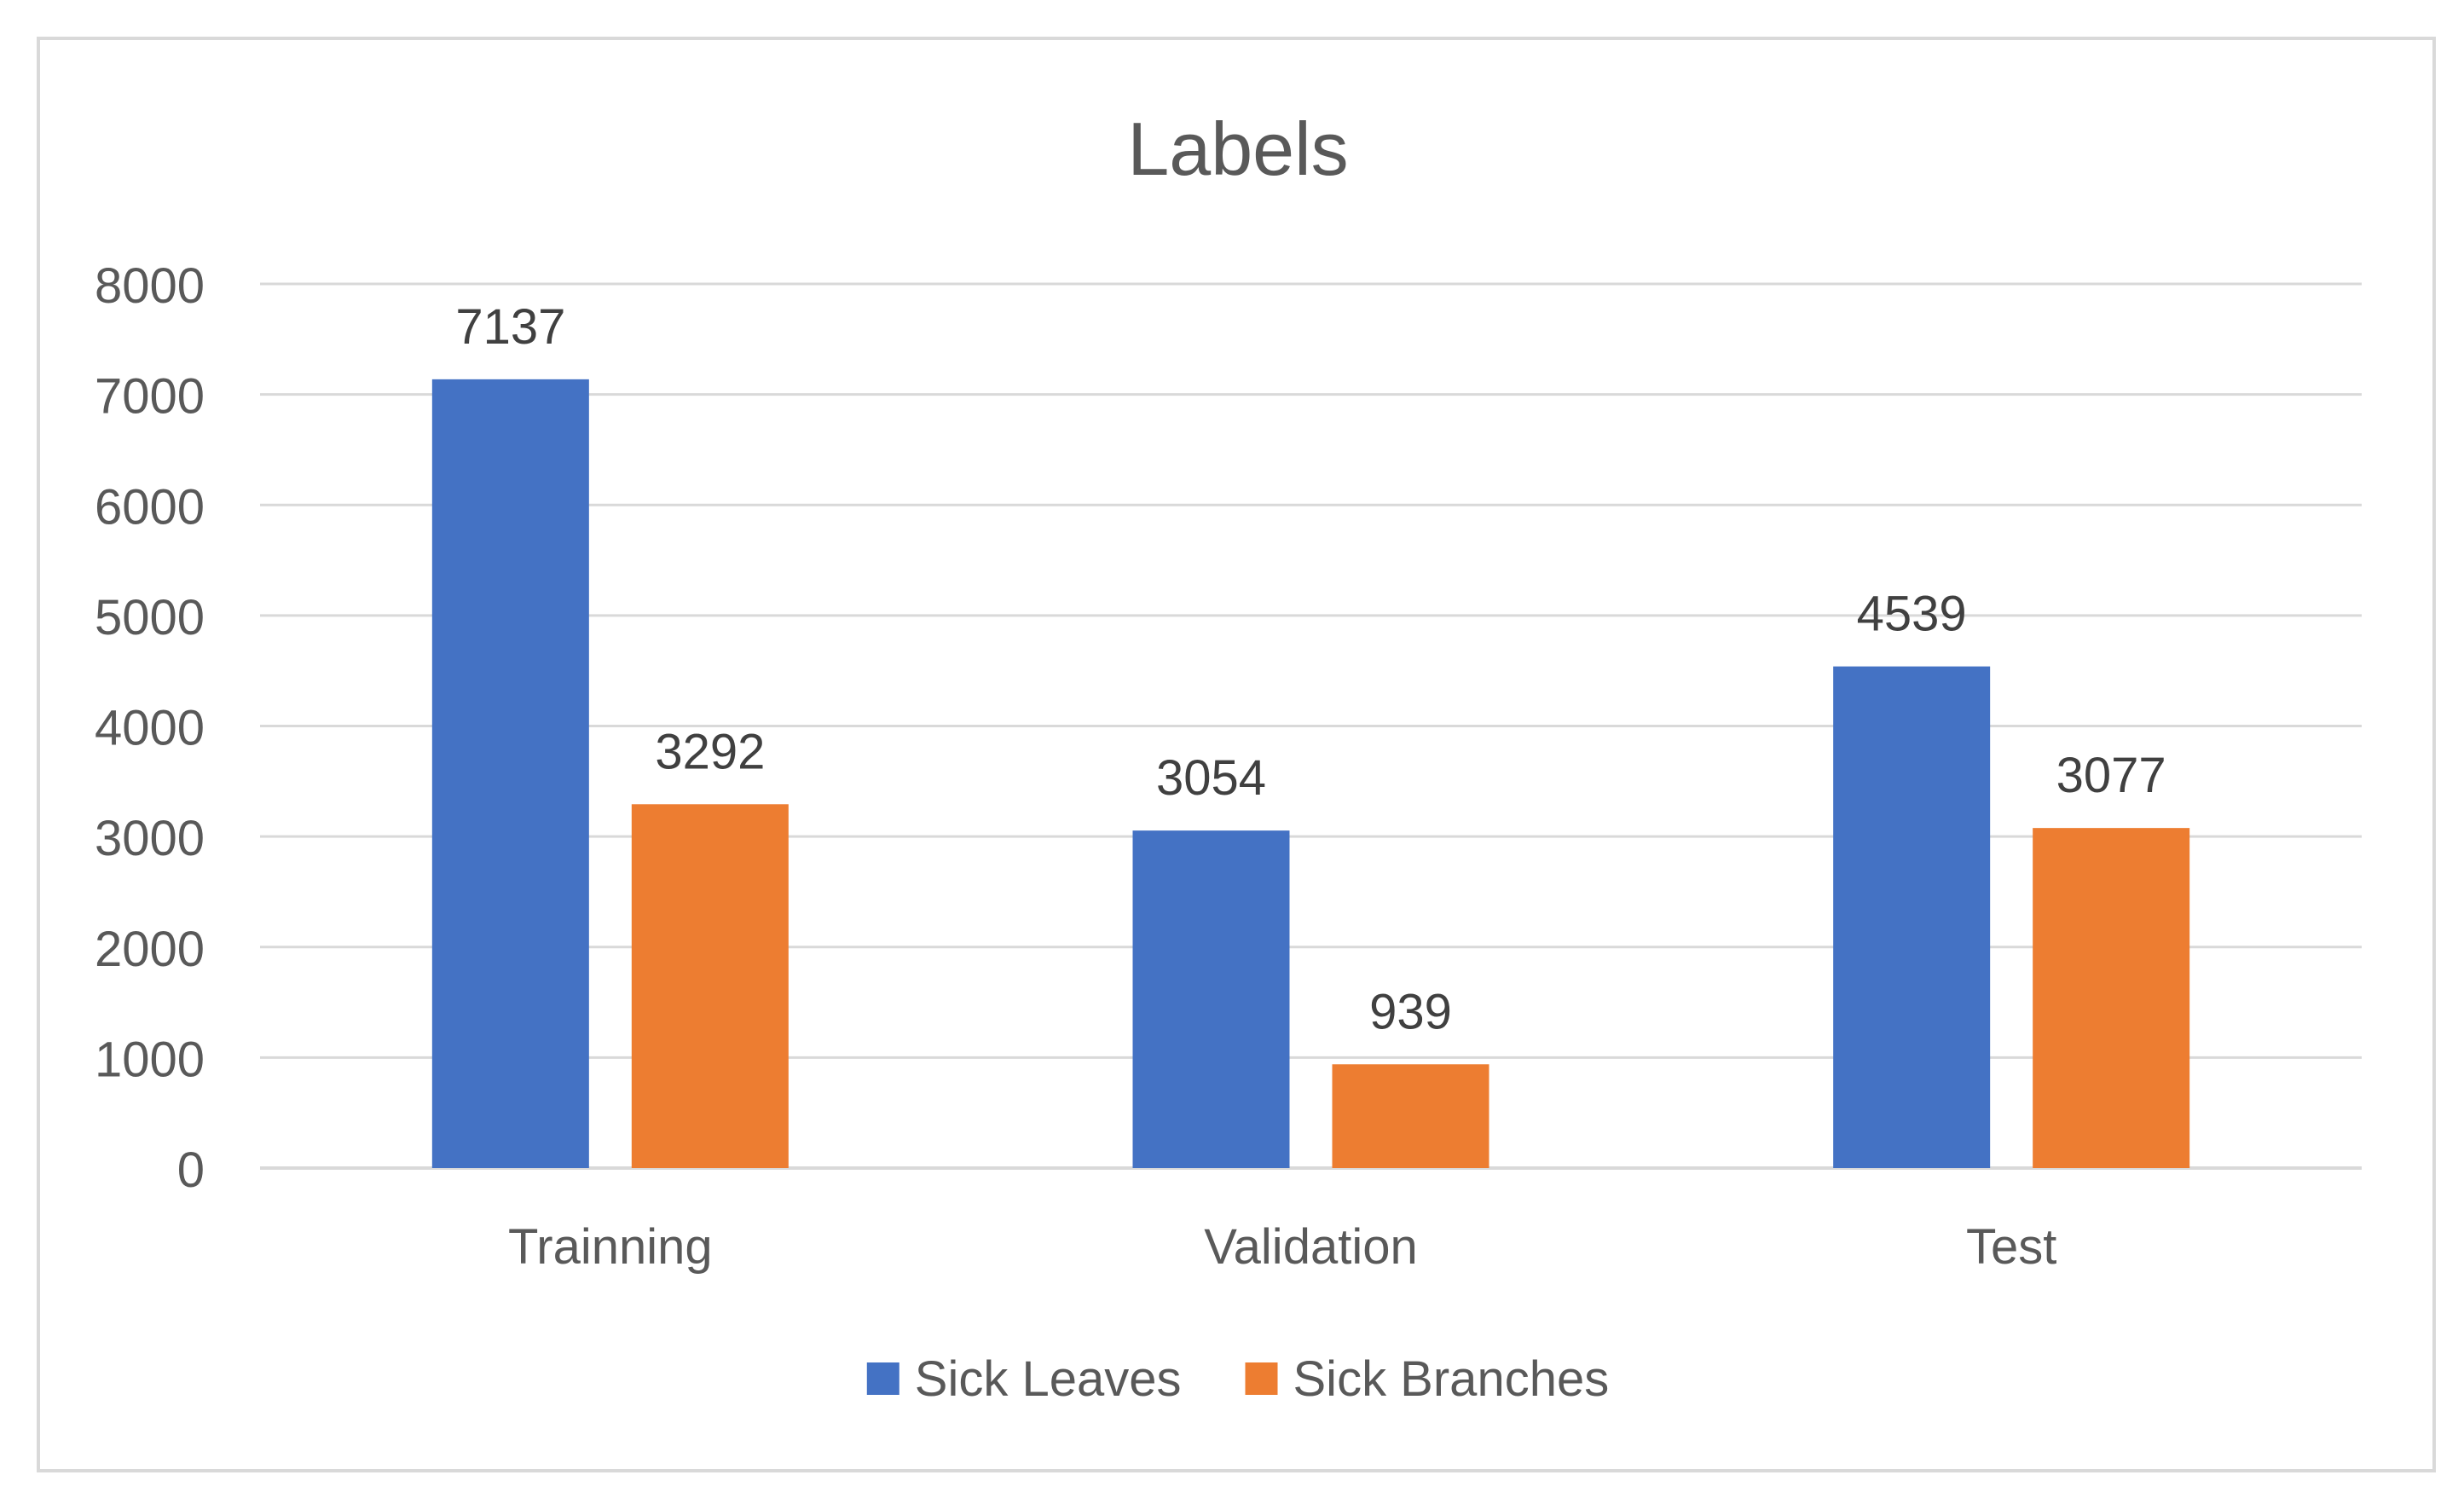 The image size is (2464, 1504). I want to click on y-tick-label: 6000, so click(150, 507).